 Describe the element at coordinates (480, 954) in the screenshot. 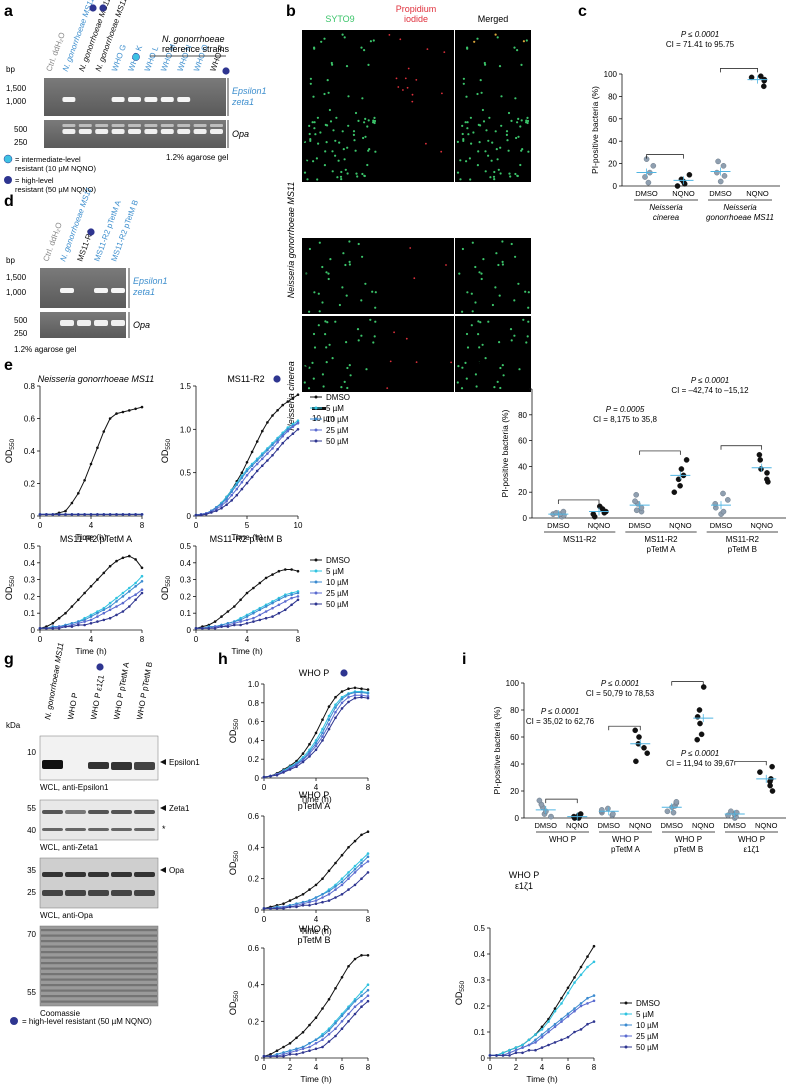

I see `h4-ytick-label: 0.4` at that location.